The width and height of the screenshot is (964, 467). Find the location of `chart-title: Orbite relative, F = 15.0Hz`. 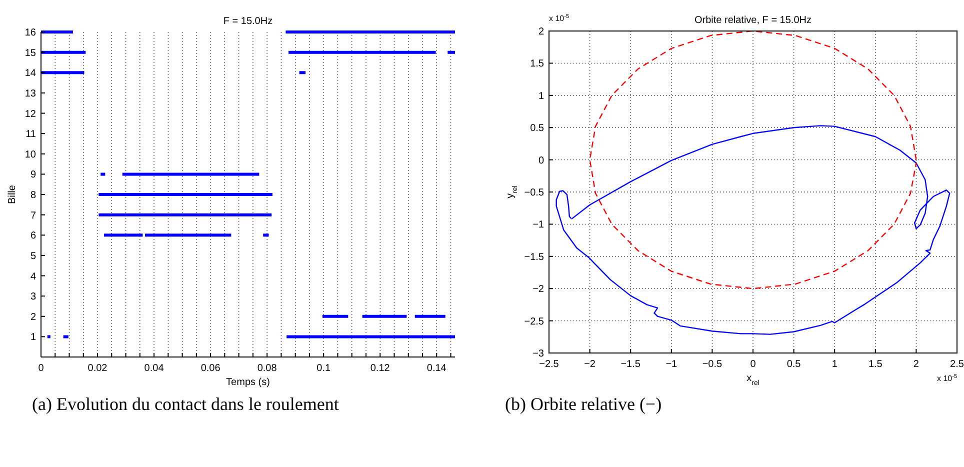

chart-title: Orbite relative, F = 15.0Hz is located at coordinates (753, 20).